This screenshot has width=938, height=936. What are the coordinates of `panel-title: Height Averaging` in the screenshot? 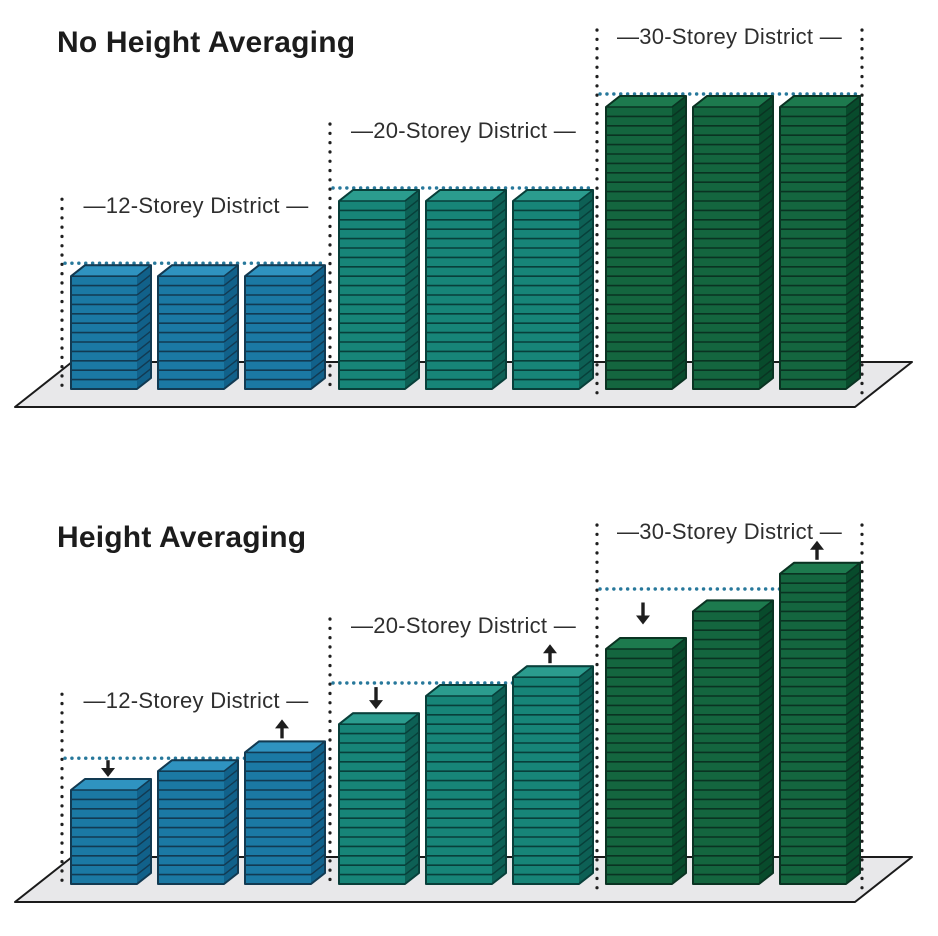 It's located at (181, 537).